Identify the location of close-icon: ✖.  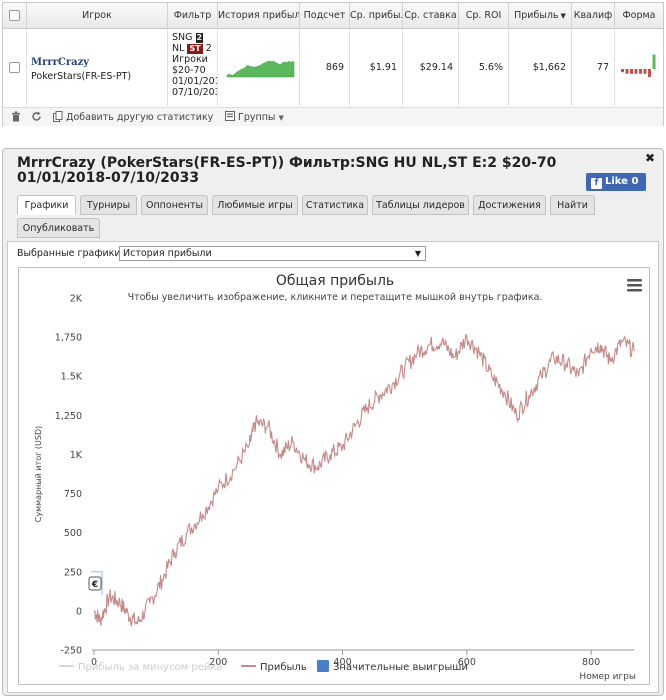
(649, 158).